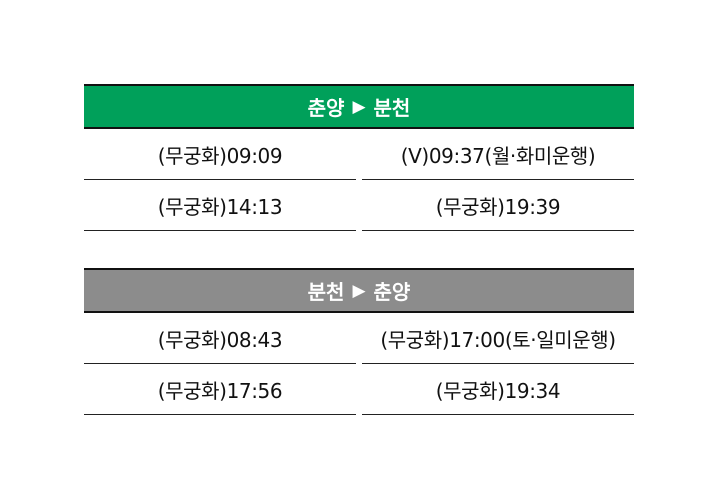 The image size is (720, 504). Describe the element at coordinates (359, 338) in the screenshot. I see `table-row: (무궁화)08:43 (무궁화)17:00(토·일미운행)` at that location.